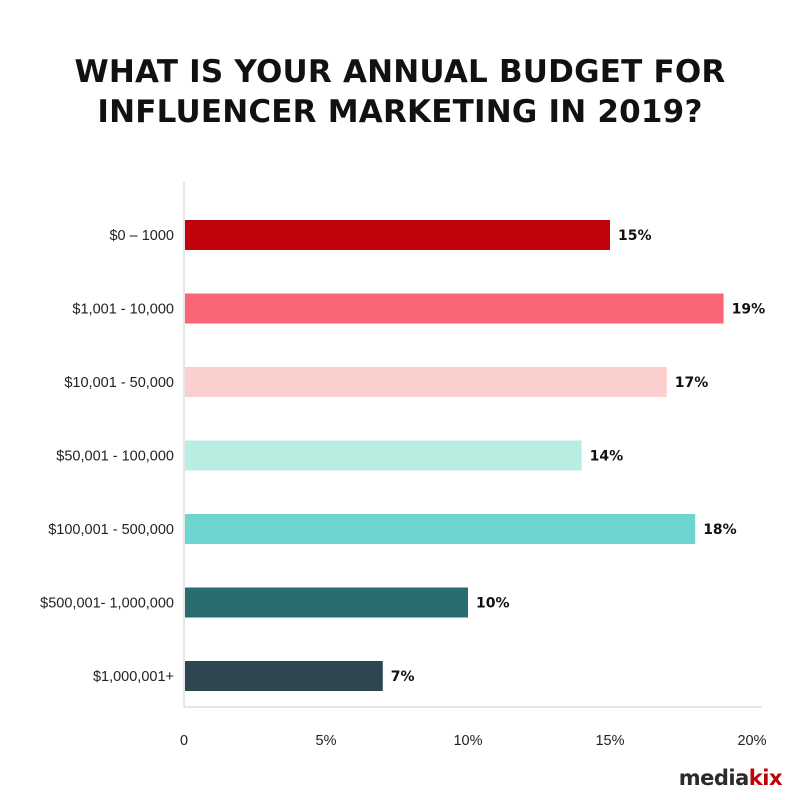 The image size is (800, 800). I want to click on x-tick-label-3: 15%, so click(609, 741).